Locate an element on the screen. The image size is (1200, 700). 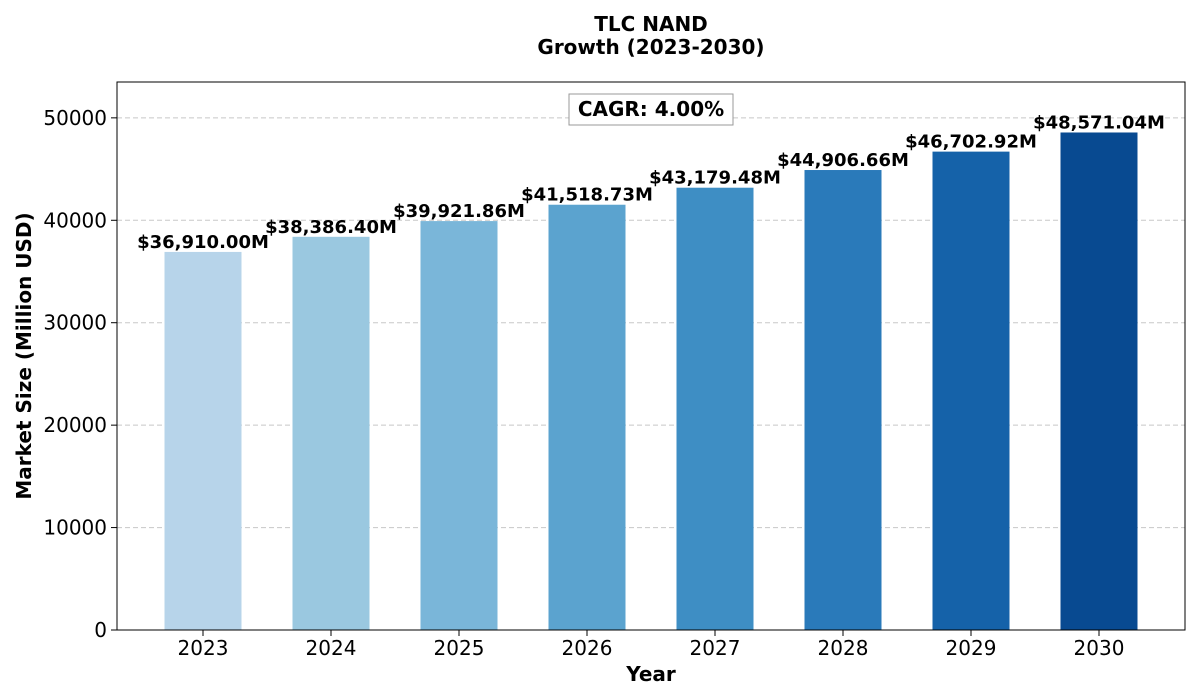
value-label-2027: $43,179.48M is located at coordinates (715, 178).